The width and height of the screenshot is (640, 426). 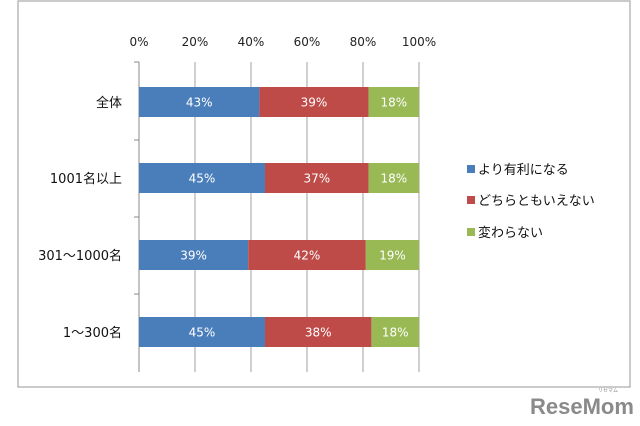 What do you see at coordinates (92, 333) in the screenshot?
I see `category-label: 1～300名` at bounding box center [92, 333].